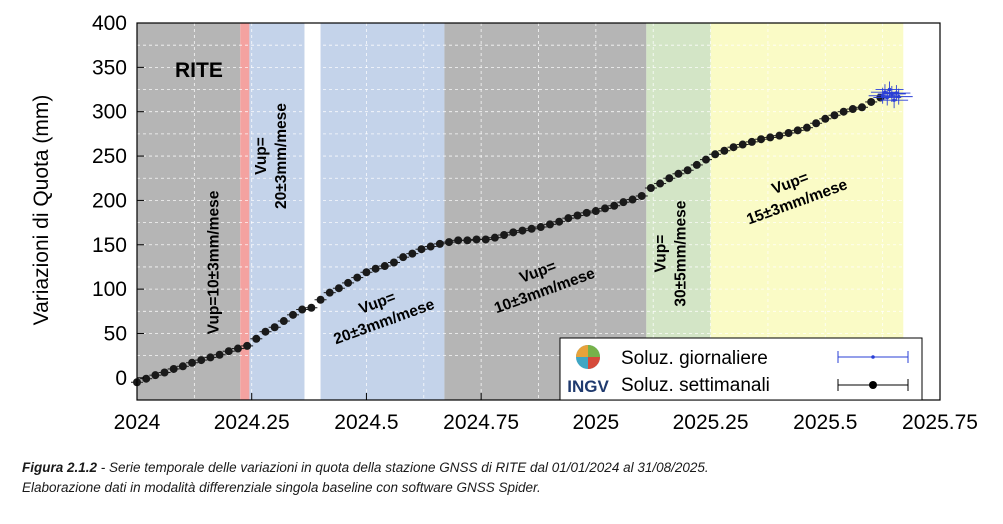  I want to click on y-tick-label: 400, so click(109, 23).